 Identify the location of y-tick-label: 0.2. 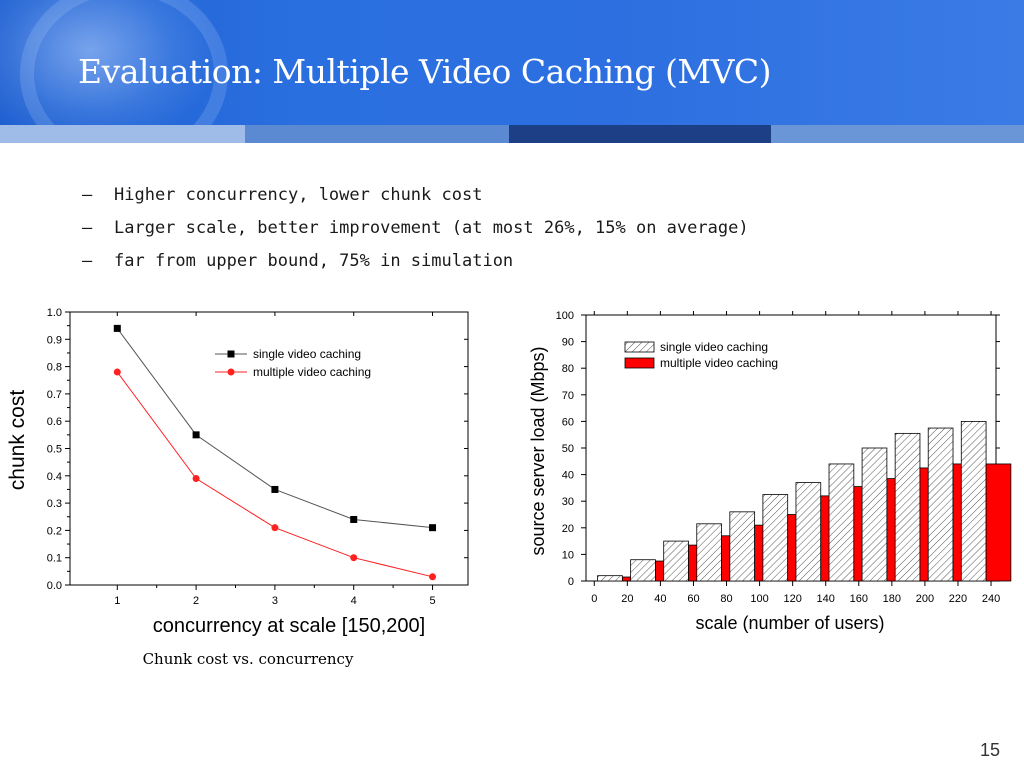
(54, 531).